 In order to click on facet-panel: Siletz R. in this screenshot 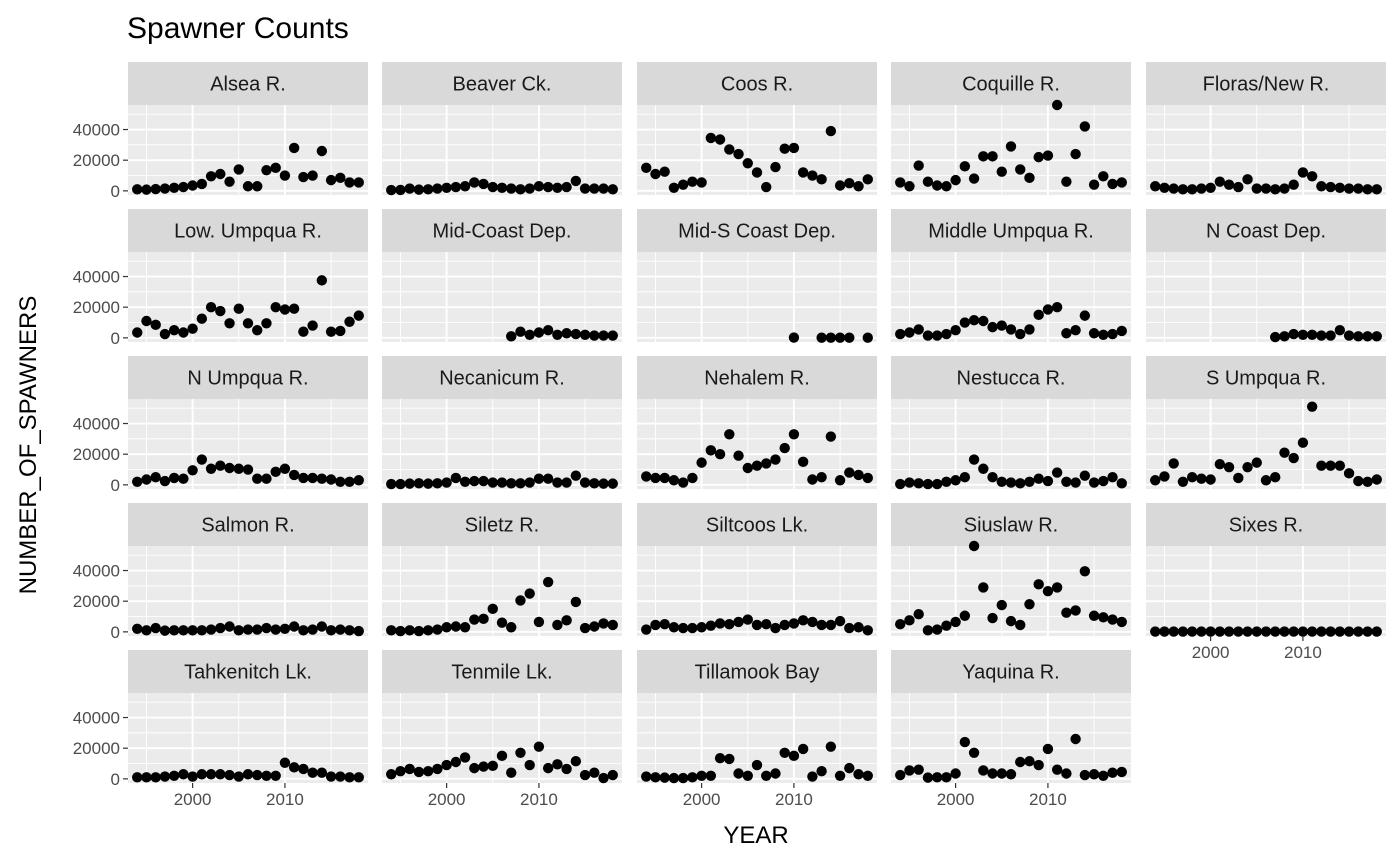, I will do `click(502, 570)`.